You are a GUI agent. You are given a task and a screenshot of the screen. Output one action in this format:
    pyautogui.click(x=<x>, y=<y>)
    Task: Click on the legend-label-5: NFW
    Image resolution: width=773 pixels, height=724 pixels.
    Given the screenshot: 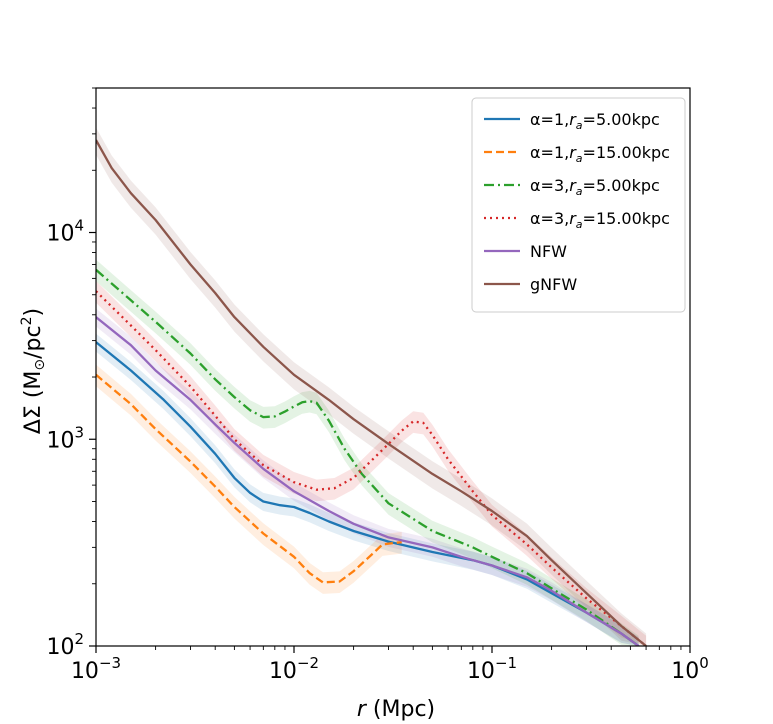 What is the action you would take?
    pyautogui.click(x=548, y=251)
    